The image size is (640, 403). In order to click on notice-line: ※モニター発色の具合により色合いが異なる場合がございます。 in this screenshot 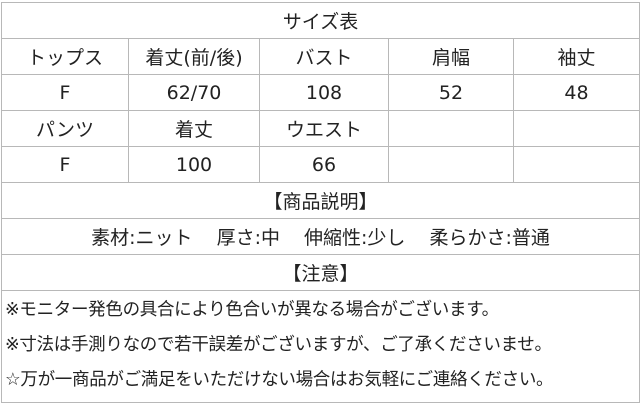, I will do `click(252, 310)`.